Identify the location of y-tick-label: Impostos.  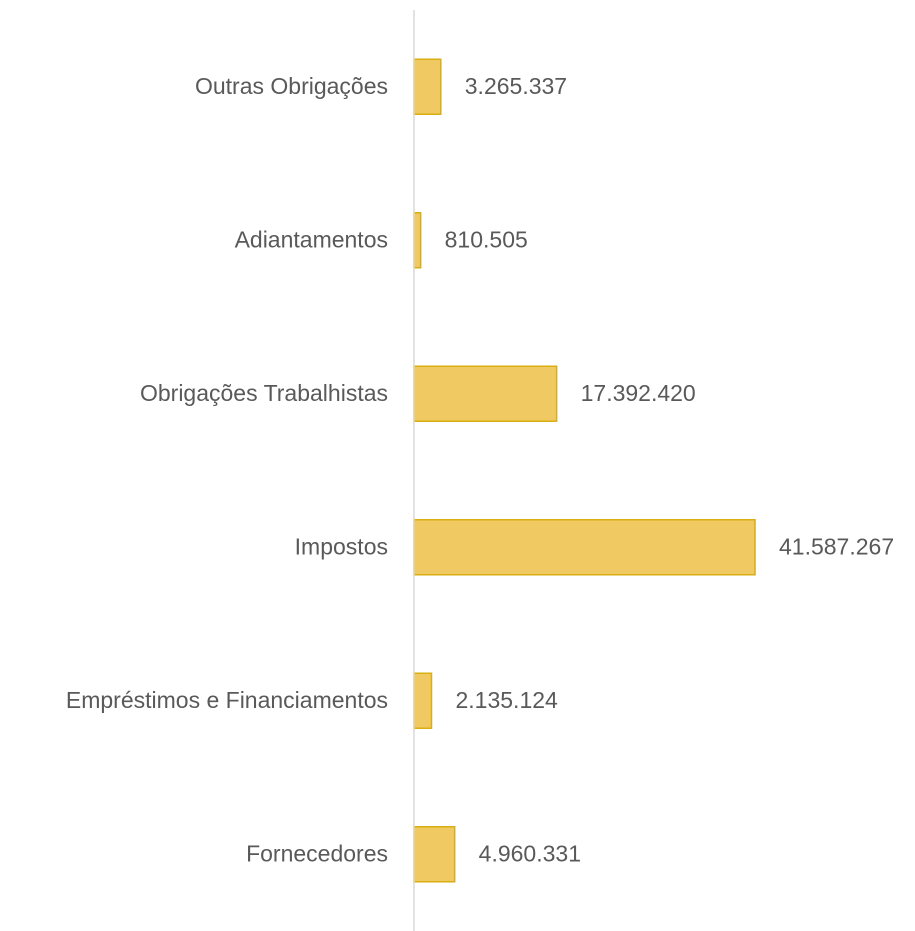
(341, 546).